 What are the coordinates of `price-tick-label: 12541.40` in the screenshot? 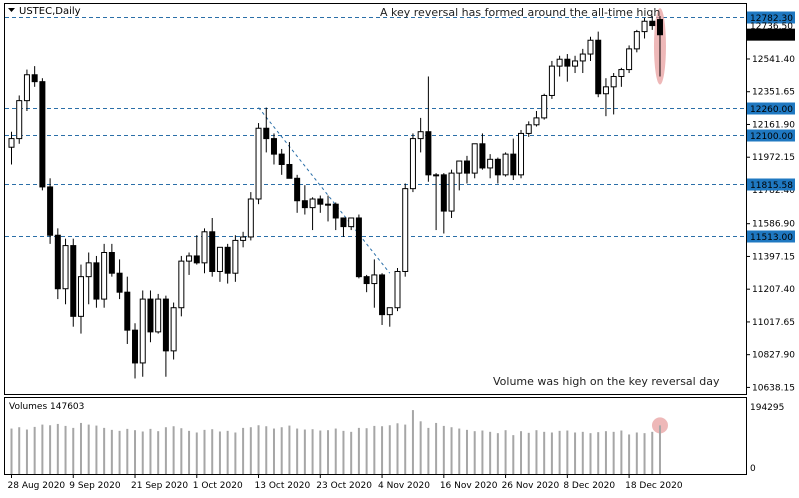 It's located at (773, 60).